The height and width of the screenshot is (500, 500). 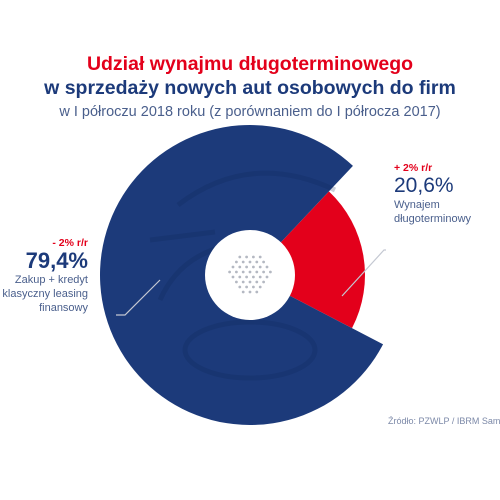 What do you see at coordinates (250, 64) in the screenshot?
I see `chart-title-line-1: Udział wynajmu długoterminowego` at bounding box center [250, 64].